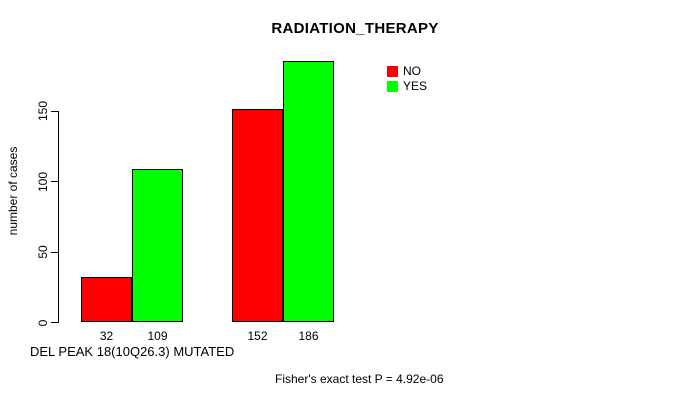 The height and width of the screenshot is (400, 690). Describe the element at coordinates (392, 86) in the screenshot. I see `legend-swatch-yes` at that location.